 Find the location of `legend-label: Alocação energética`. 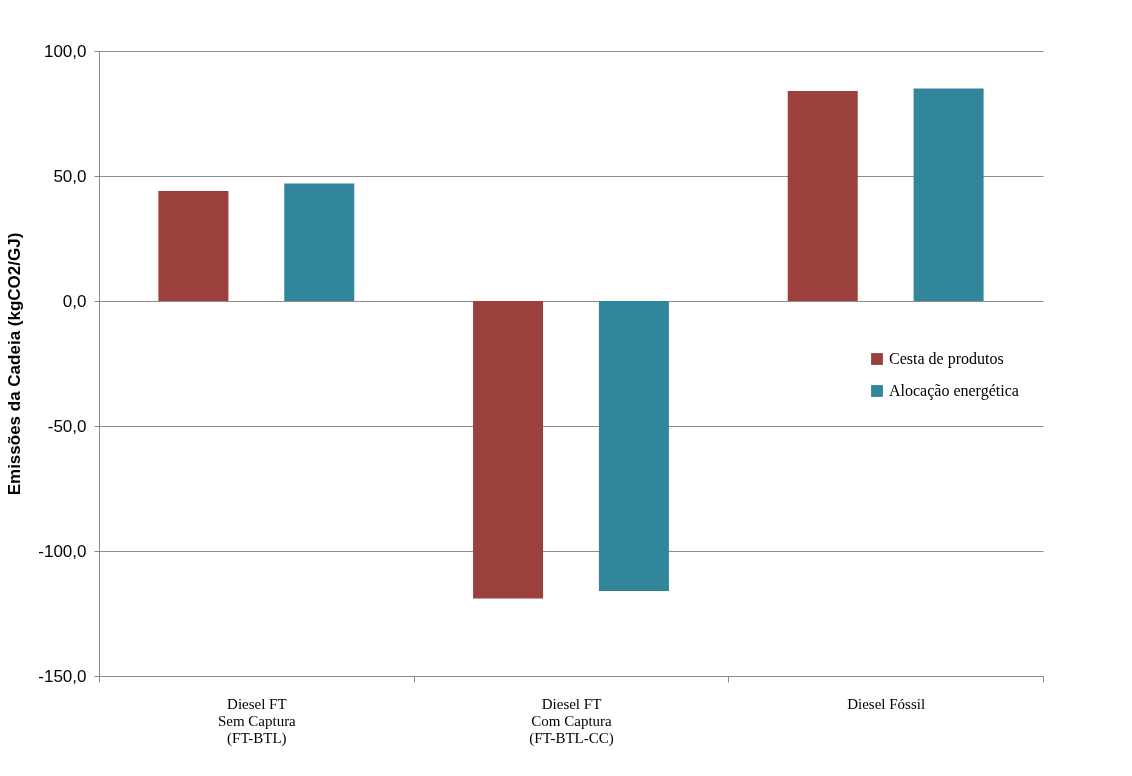

legend-label: Alocação energética is located at coordinates (954, 391).